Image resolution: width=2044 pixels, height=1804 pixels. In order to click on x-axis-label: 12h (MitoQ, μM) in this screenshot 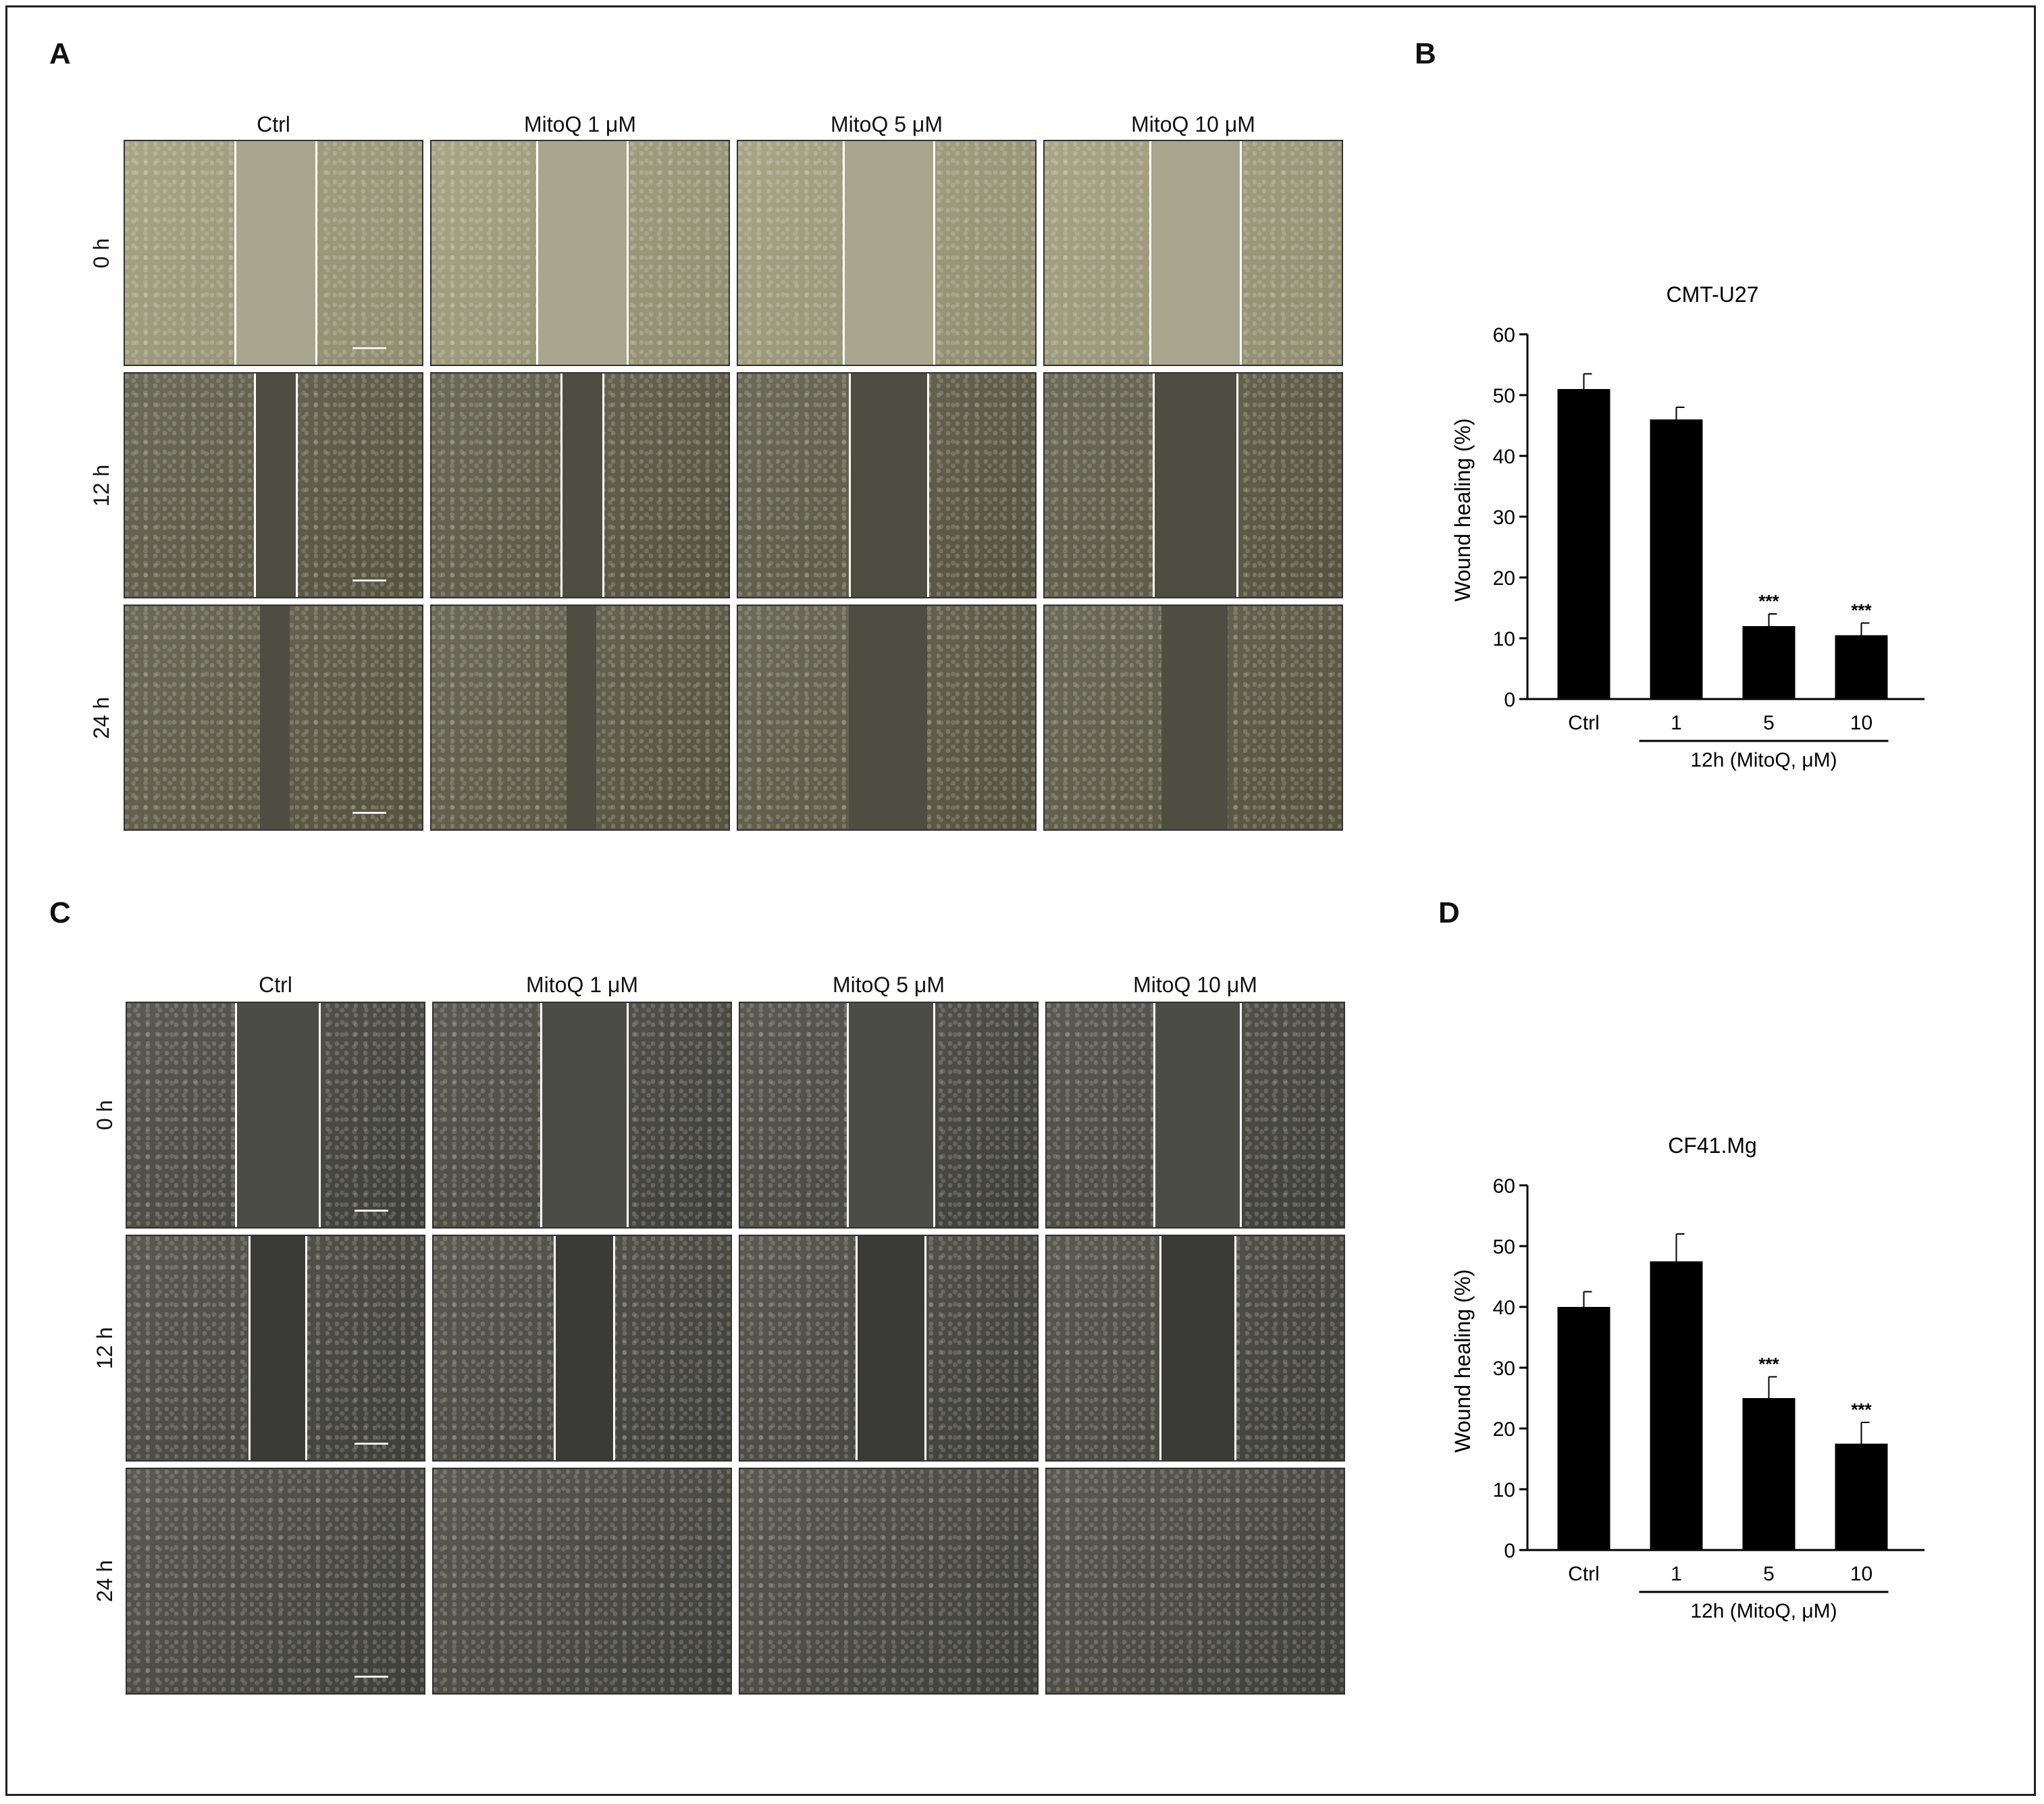, I will do `click(1764, 1611)`.